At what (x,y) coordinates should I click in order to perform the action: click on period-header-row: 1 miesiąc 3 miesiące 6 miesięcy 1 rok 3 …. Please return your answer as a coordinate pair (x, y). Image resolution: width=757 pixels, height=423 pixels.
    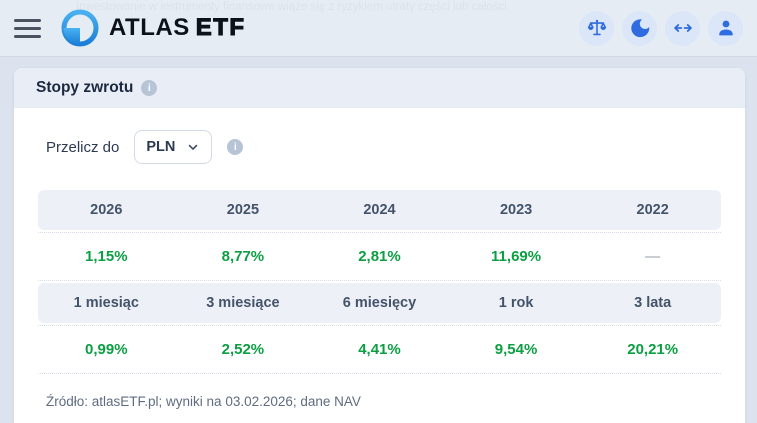
    Looking at the image, I should click on (379, 303).